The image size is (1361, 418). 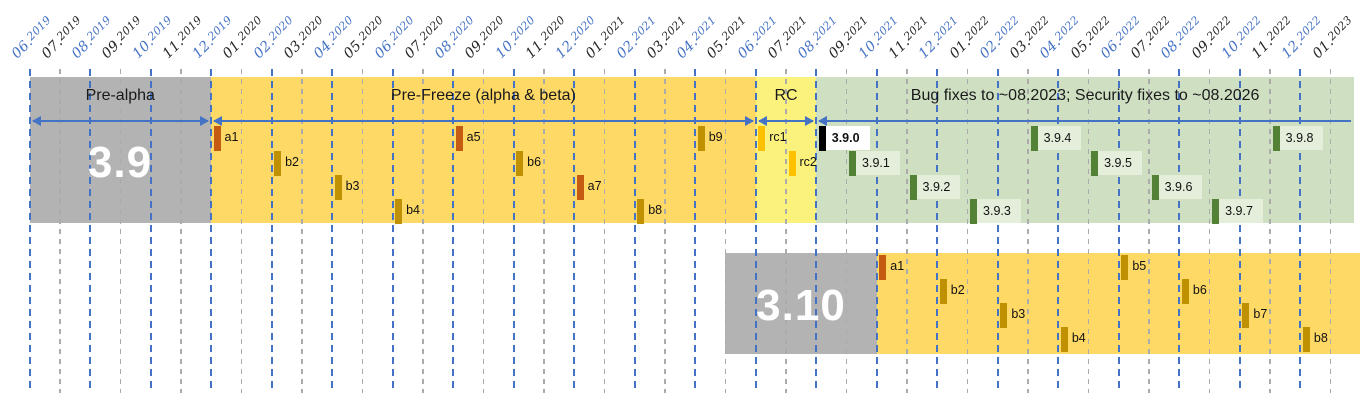 I want to click on phase-label: Pre-alpha, so click(x=120, y=95).